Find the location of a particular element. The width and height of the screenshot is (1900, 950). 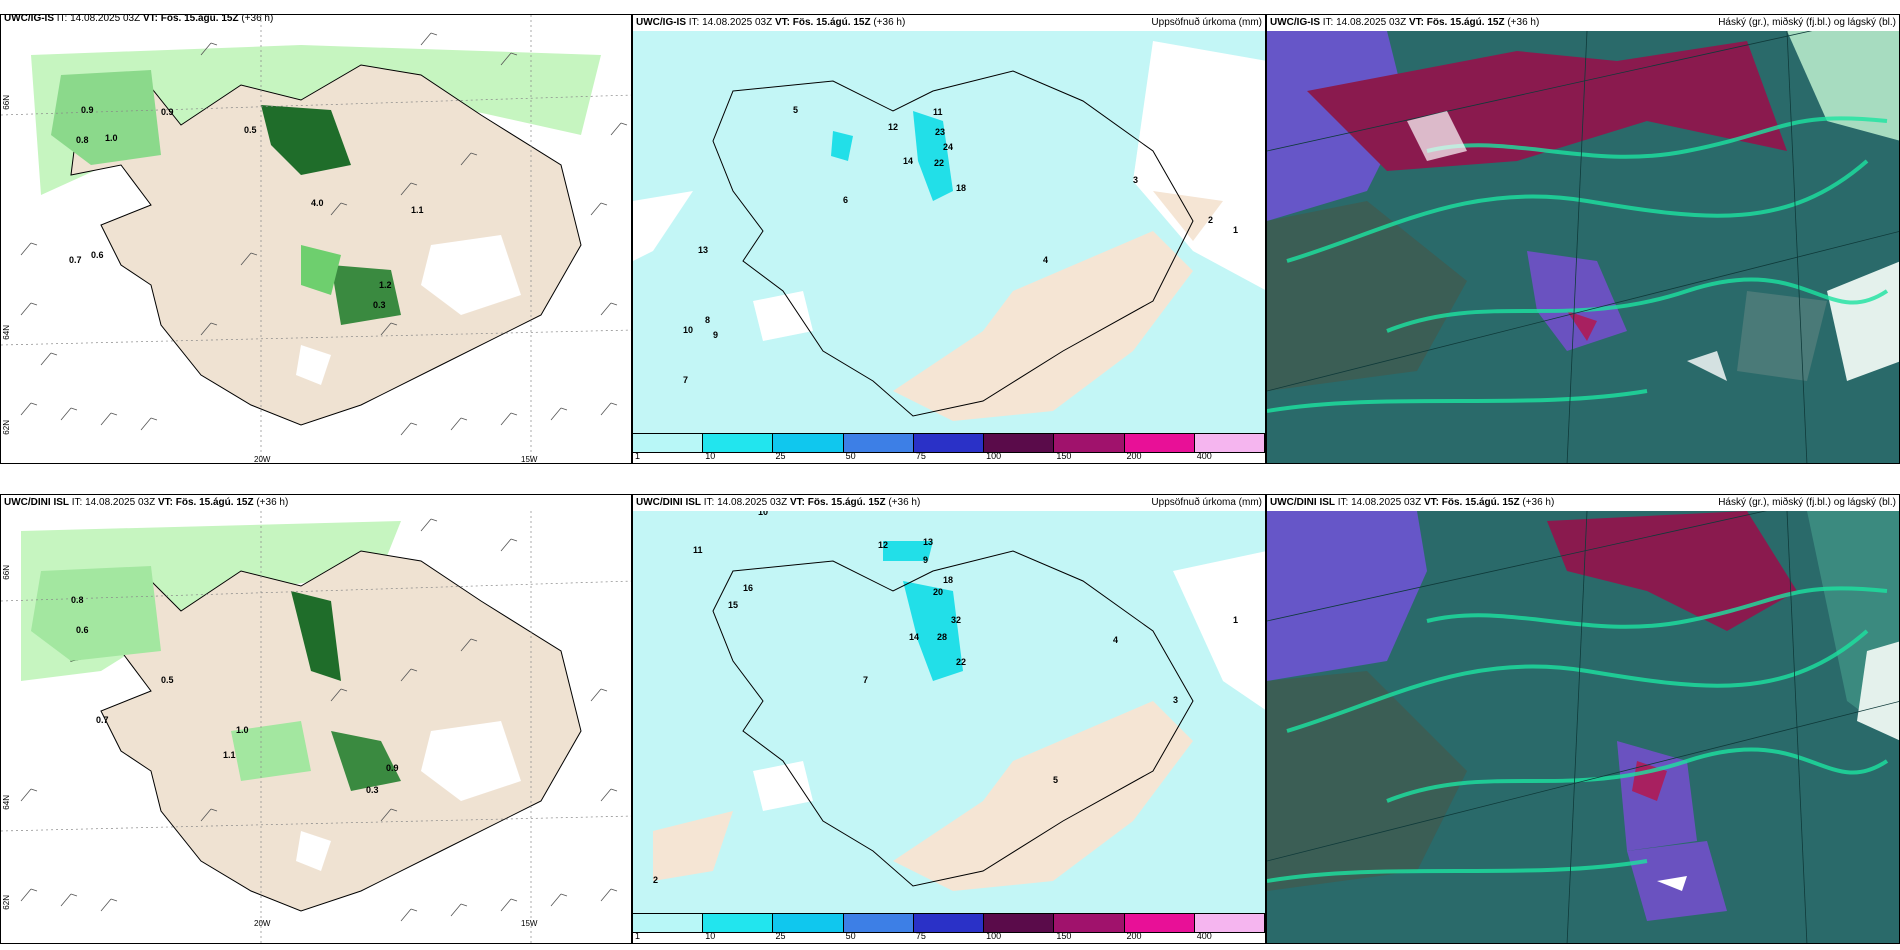

colorbar-label: 75 is located at coordinates (920, 936).